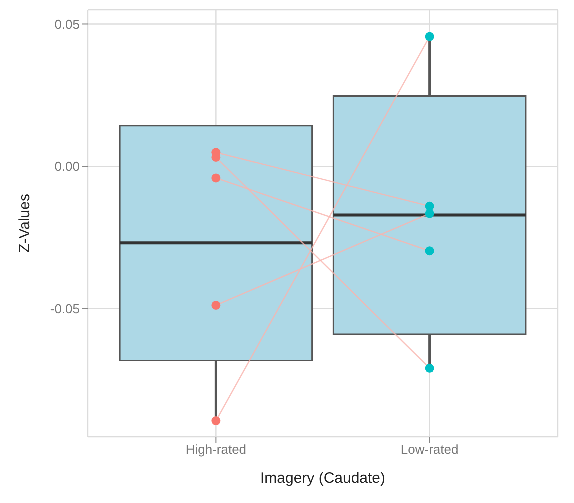 This screenshot has width=574, height=503. What do you see at coordinates (67, 24) in the screenshot?
I see `y-tick-label: 0.05` at bounding box center [67, 24].